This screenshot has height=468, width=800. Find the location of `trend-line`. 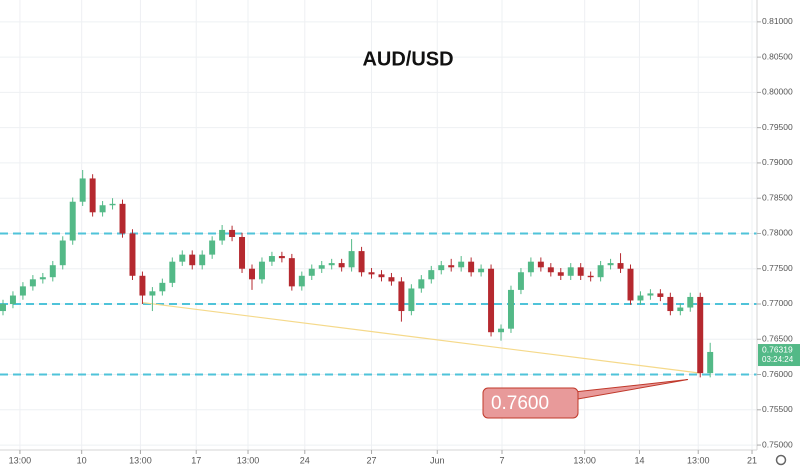

trend-line is located at coordinates (421, 337).